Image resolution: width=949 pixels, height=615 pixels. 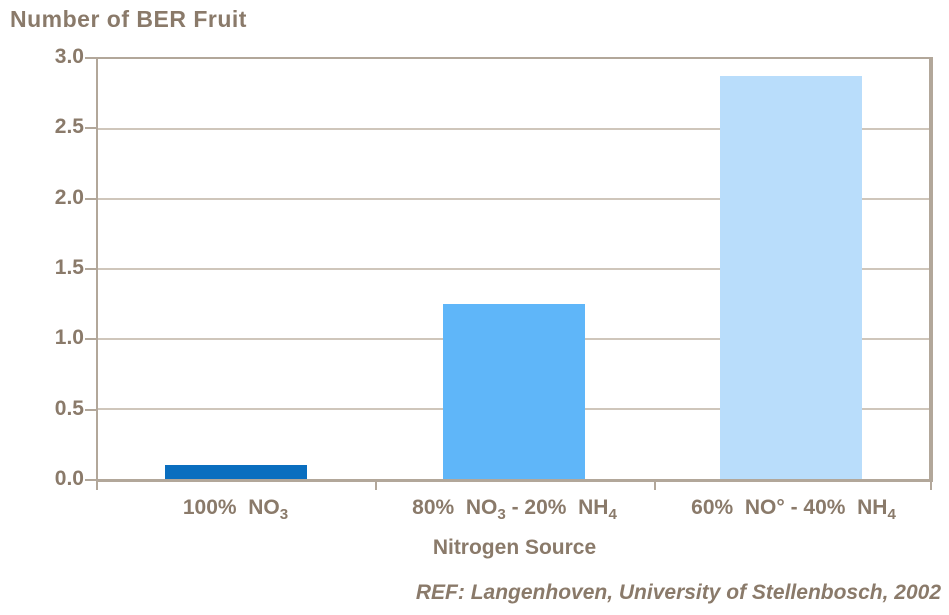 I want to click on y-tick-label: 1.5, so click(x=69, y=267).